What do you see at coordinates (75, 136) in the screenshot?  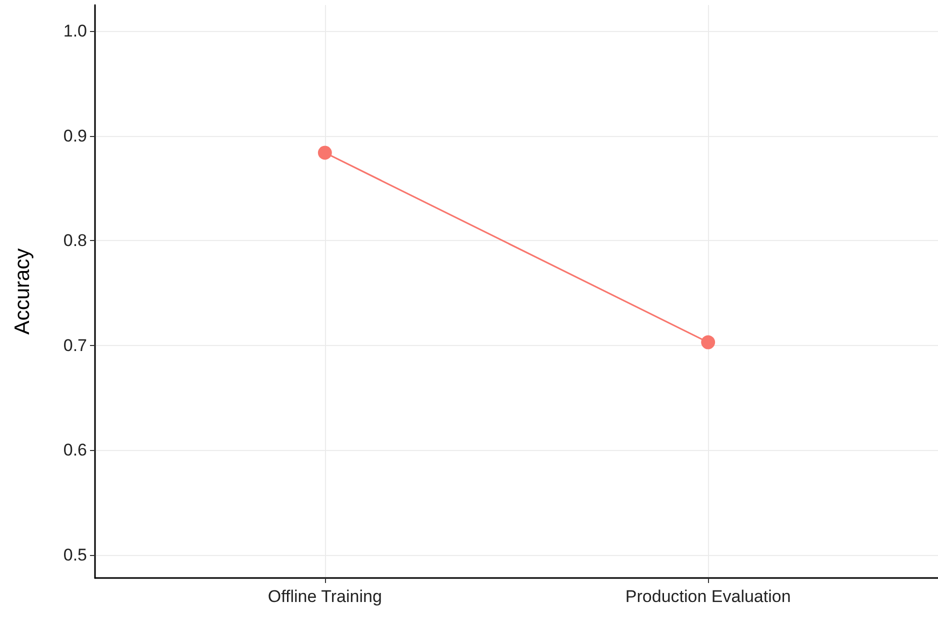 I see `y-tick-label: 0.9` at bounding box center [75, 136].